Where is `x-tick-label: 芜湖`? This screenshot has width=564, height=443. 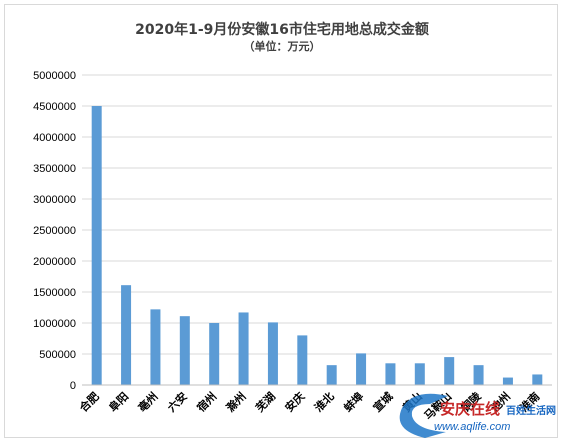
x-tick-label: 芜湖 is located at coordinates (265, 401).